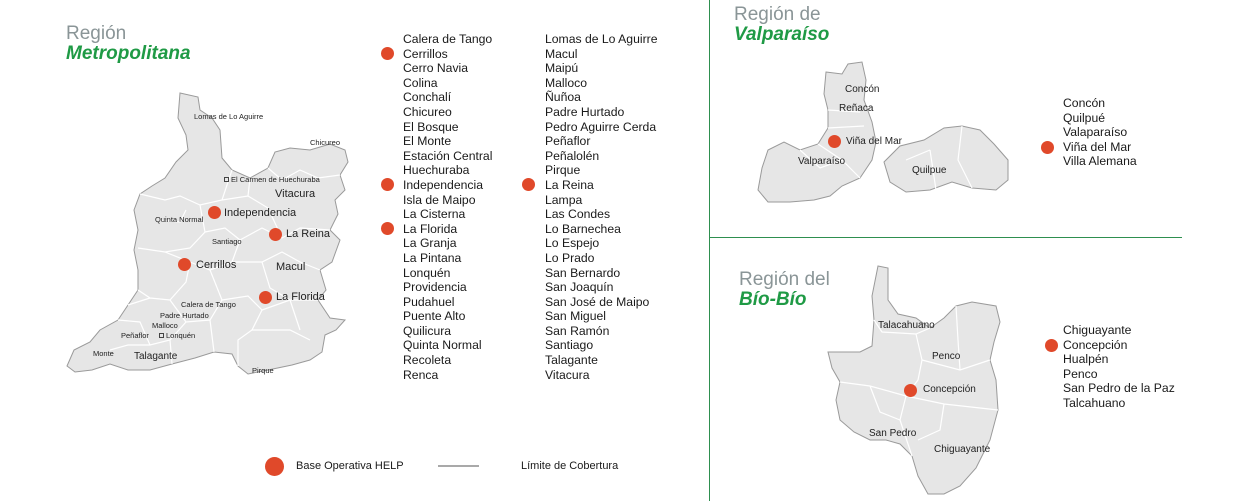  What do you see at coordinates (1094, 402) in the screenshot?
I see `commune-item: Talcahuano` at bounding box center [1094, 402].